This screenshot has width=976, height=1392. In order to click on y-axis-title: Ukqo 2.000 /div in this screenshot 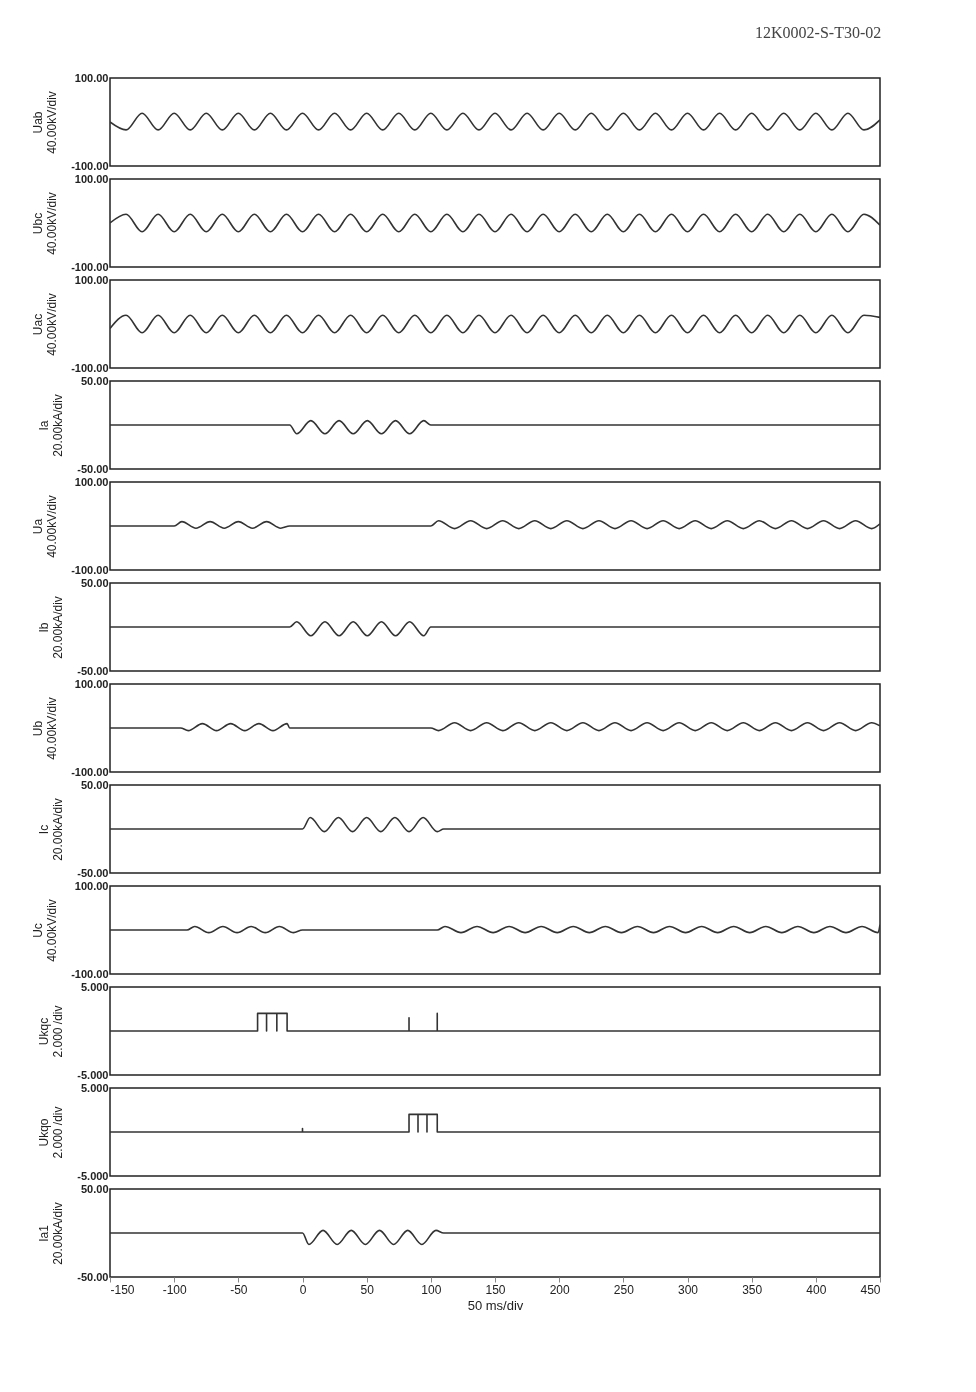, I will do `click(51, 1132)`.